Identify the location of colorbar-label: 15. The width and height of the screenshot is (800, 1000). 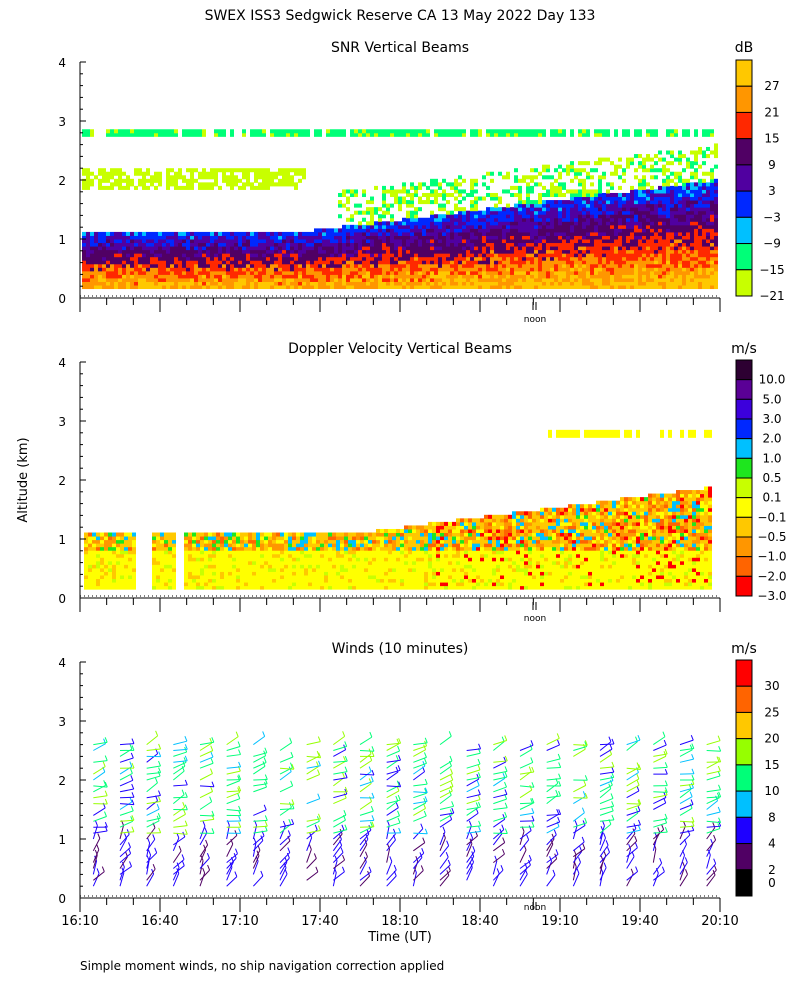
(771, 139).